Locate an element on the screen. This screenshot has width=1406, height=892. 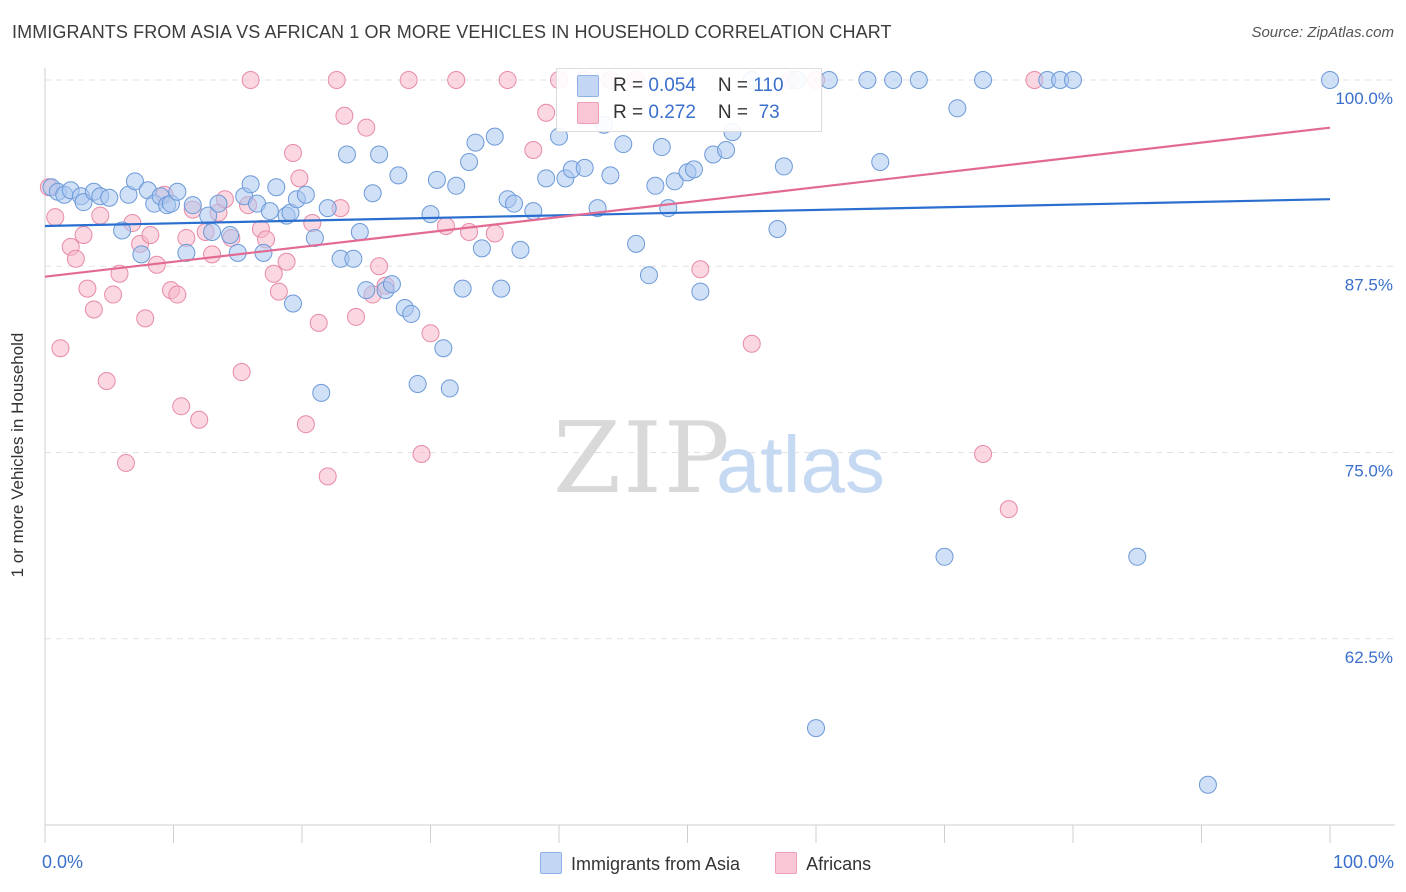
r-label: R = is located at coordinates (631, 113).